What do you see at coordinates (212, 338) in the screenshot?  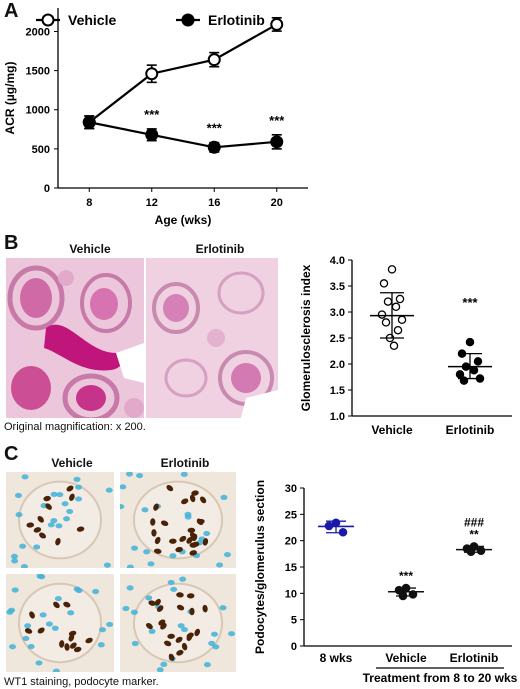 I see `micrograph-pas-erlotinib` at bounding box center [212, 338].